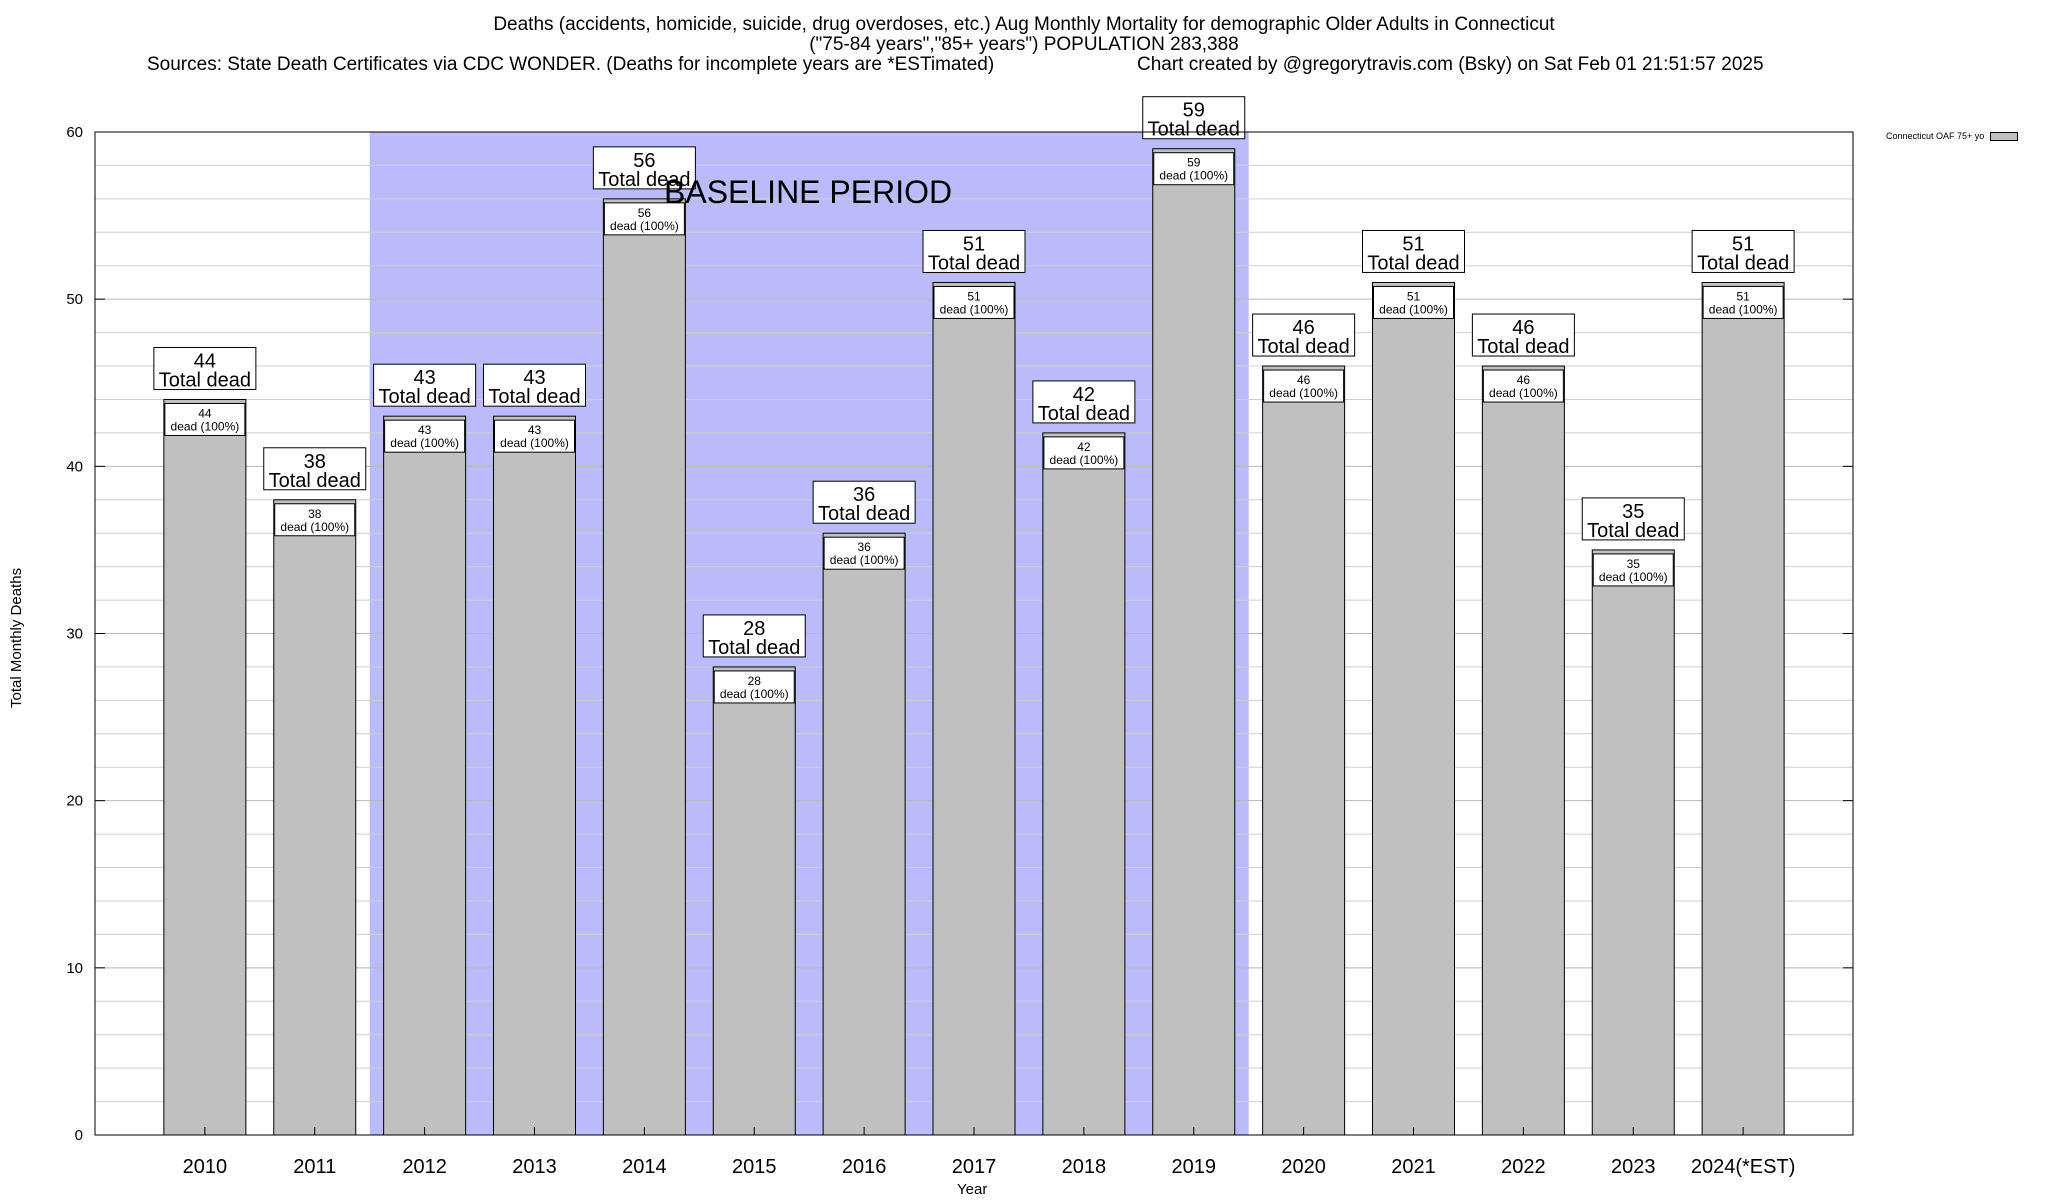 Image resolution: width=2048 pixels, height=1200 pixels. I want to click on x-tick-label: 2022, so click(1523, 1167).